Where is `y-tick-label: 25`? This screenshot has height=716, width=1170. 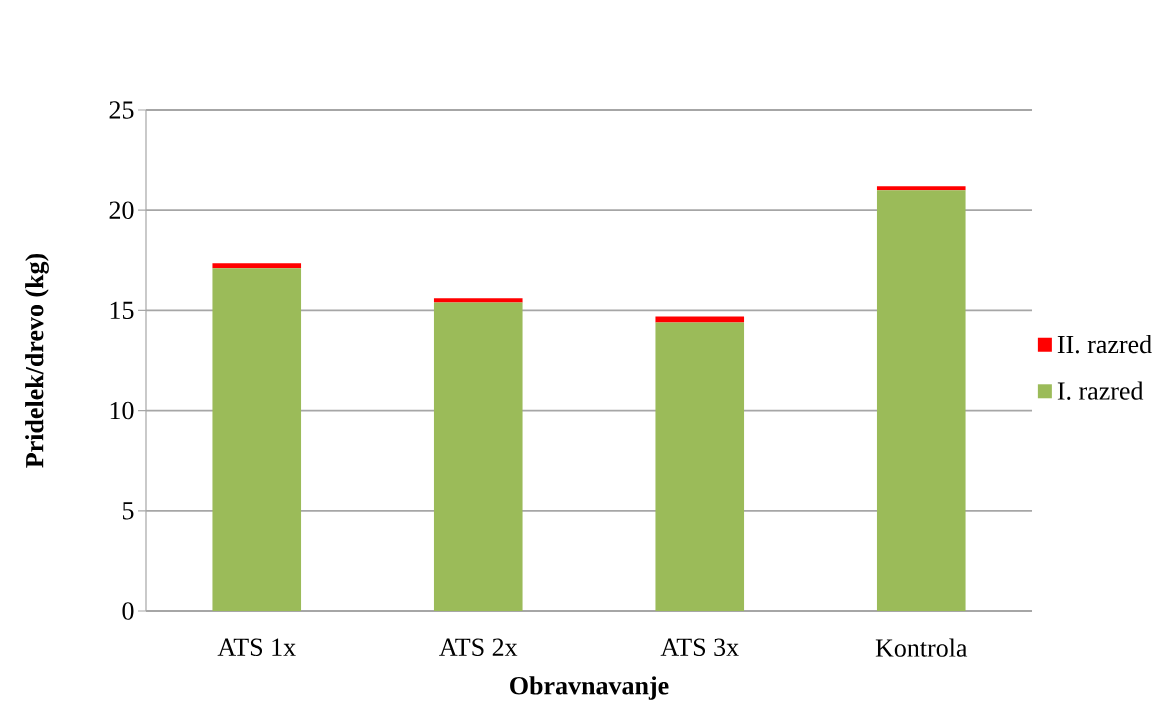
y-tick-label: 25 is located at coordinates (121, 110).